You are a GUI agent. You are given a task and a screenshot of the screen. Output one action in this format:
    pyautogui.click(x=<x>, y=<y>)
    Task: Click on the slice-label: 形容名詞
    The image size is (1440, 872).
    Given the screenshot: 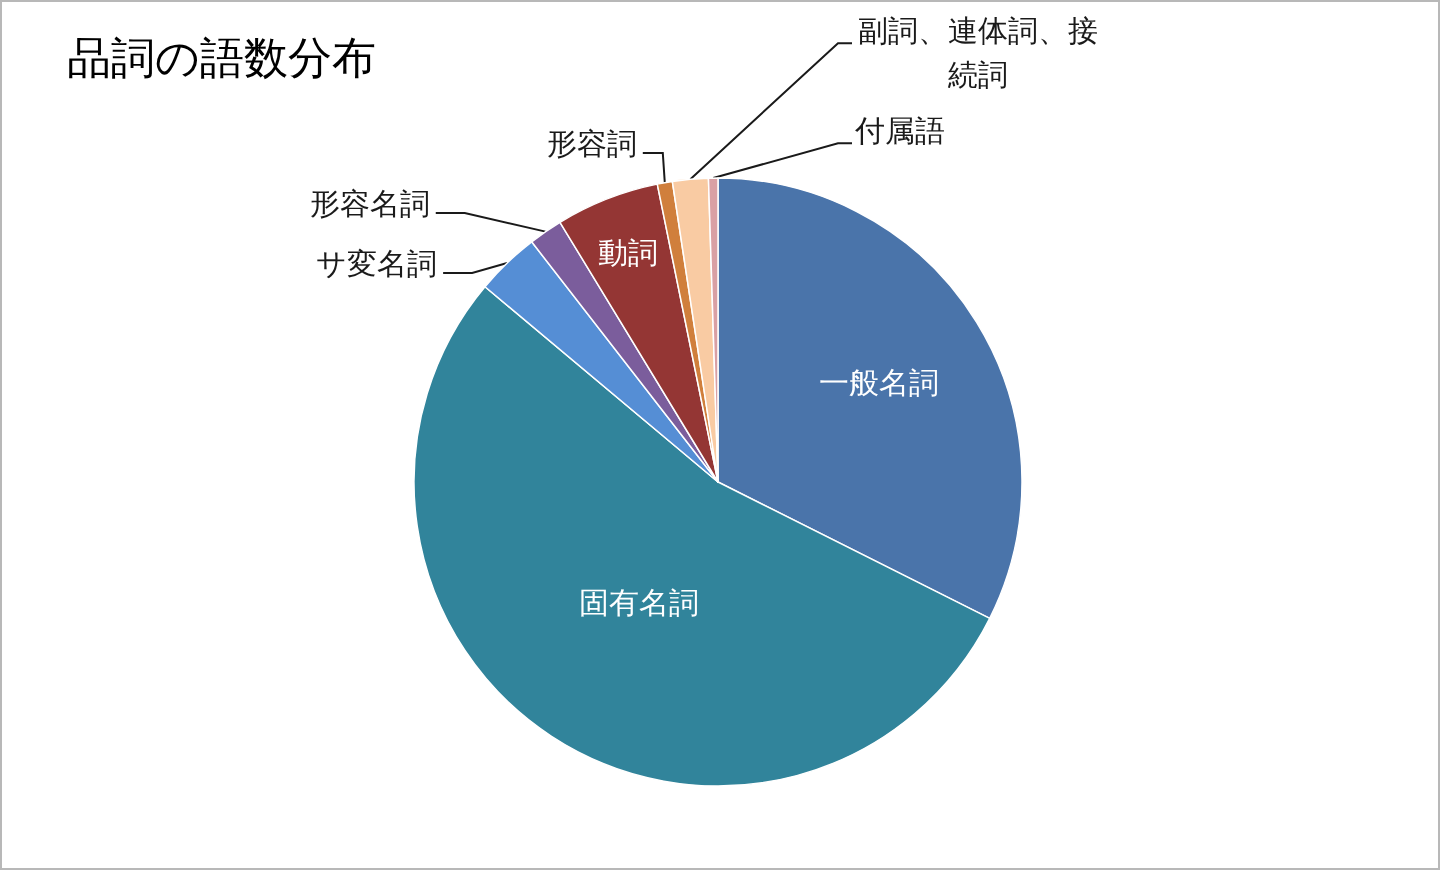 What is the action you would take?
    pyautogui.click(x=369, y=203)
    